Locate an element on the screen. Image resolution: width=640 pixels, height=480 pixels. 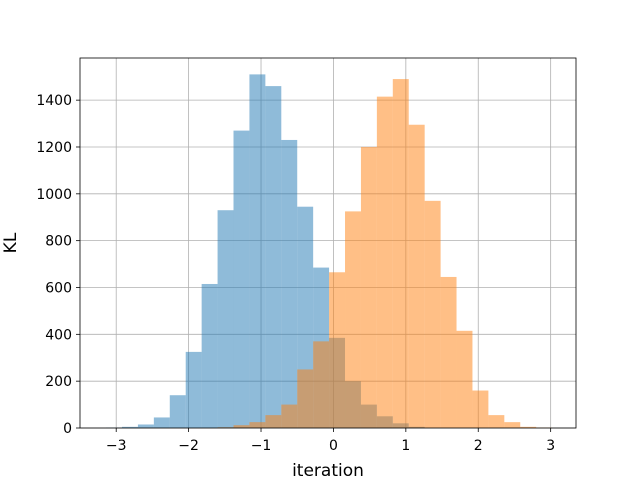
x-tick-label: 2 is located at coordinates (478, 446).